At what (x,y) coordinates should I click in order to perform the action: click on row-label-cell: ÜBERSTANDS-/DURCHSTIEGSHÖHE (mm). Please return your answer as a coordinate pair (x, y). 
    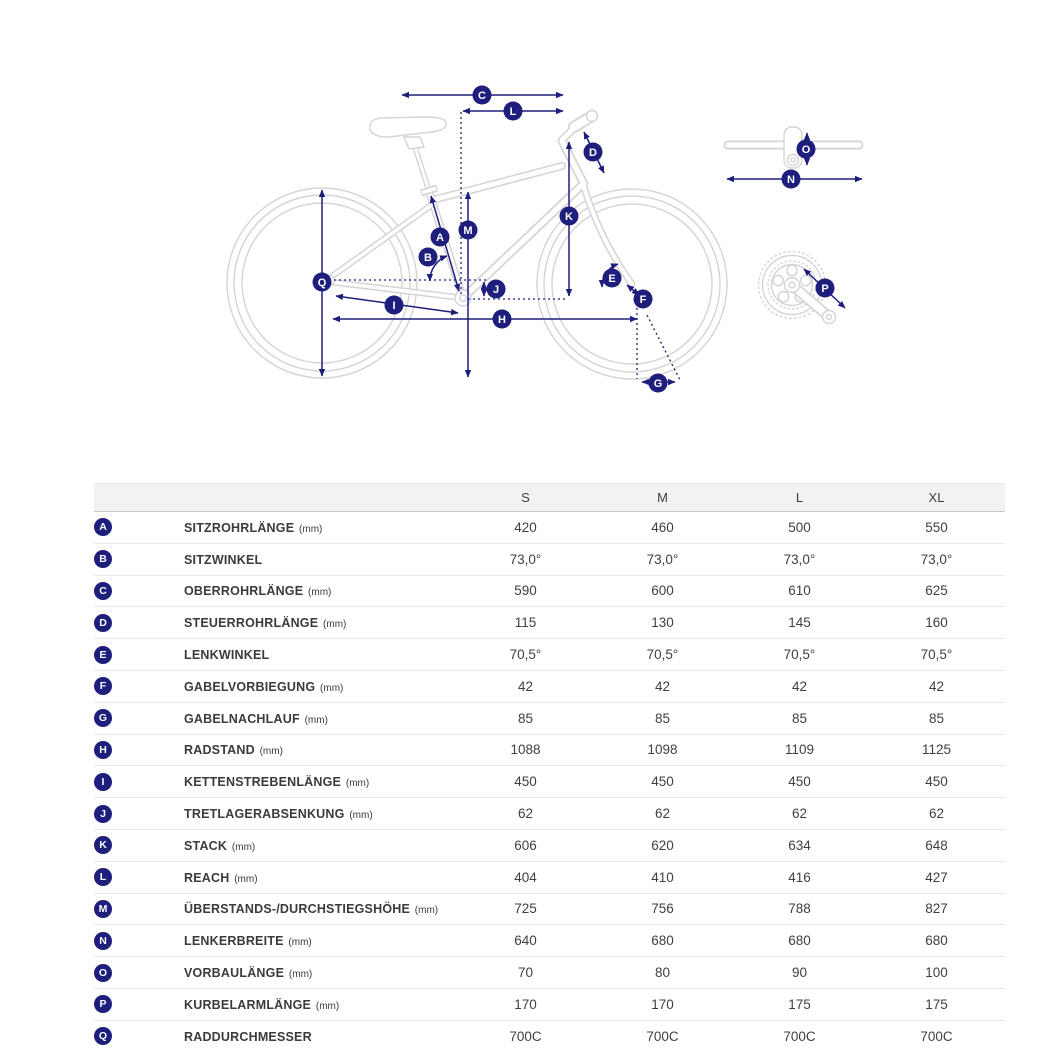
    Looking at the image, I should click on (320, 909).